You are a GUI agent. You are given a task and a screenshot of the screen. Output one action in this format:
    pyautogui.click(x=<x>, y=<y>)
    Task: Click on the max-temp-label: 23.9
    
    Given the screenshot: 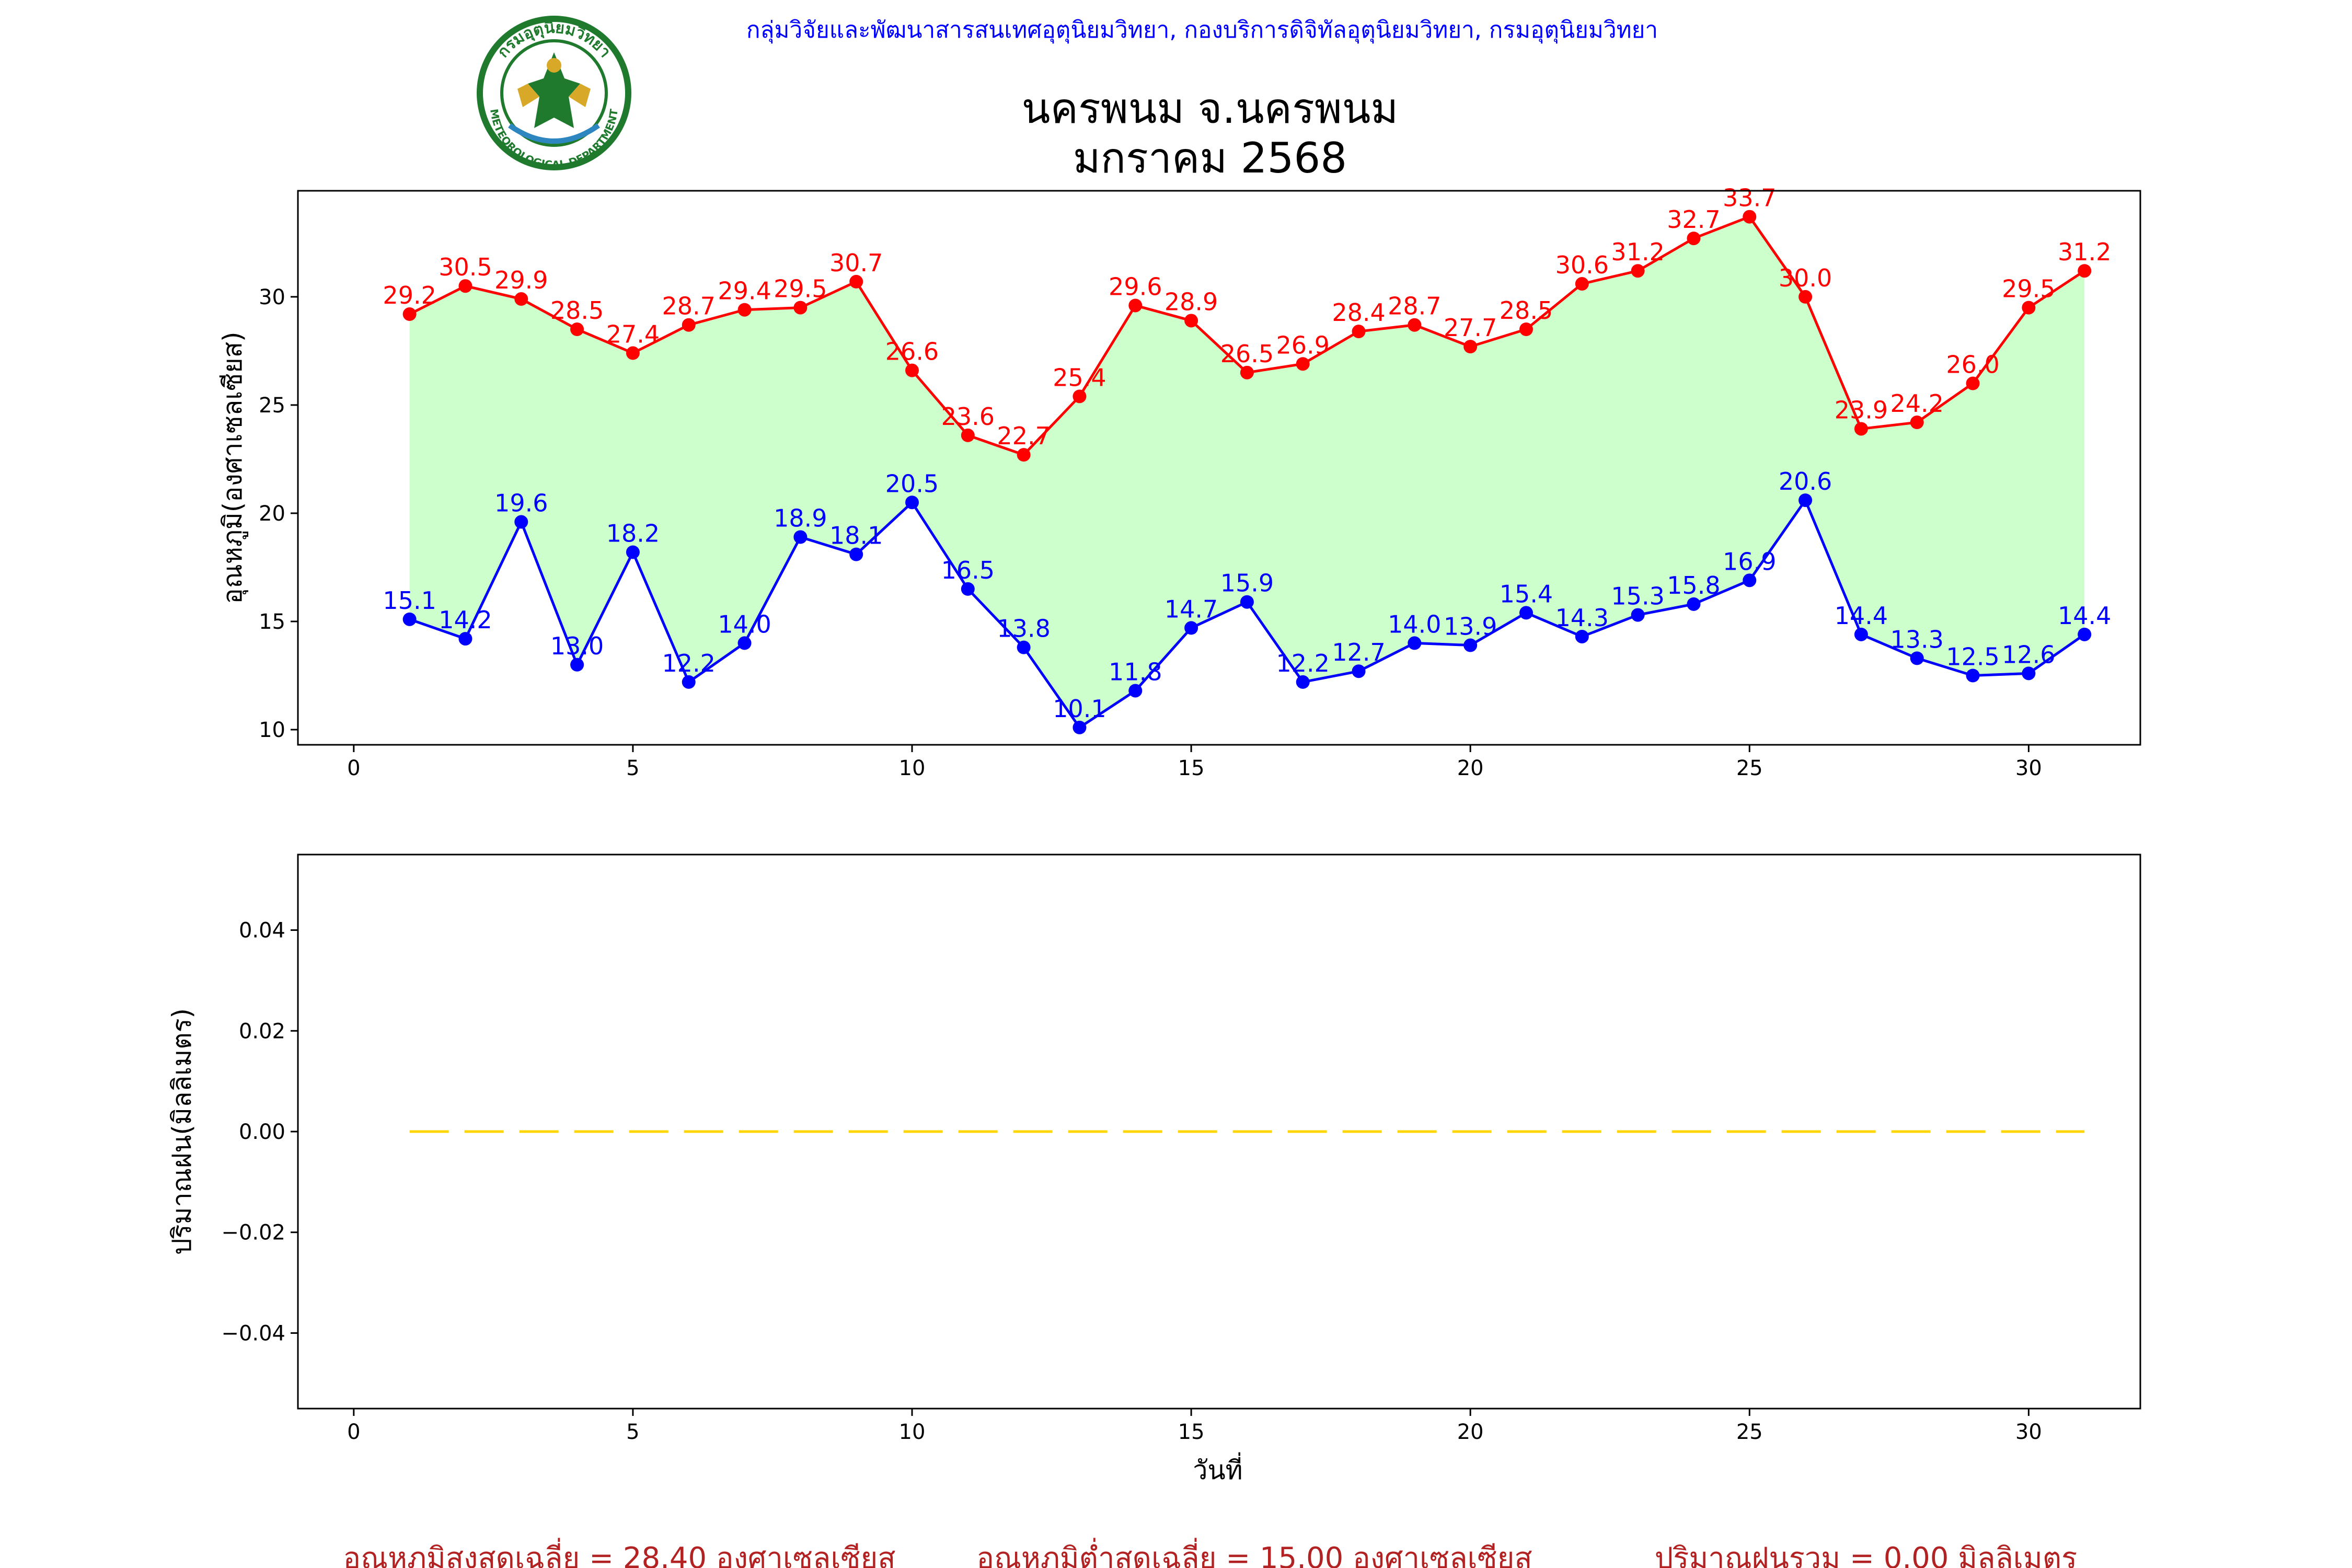 What is the action you would take?
    pyautogui.click(x=1861, y=410)
    